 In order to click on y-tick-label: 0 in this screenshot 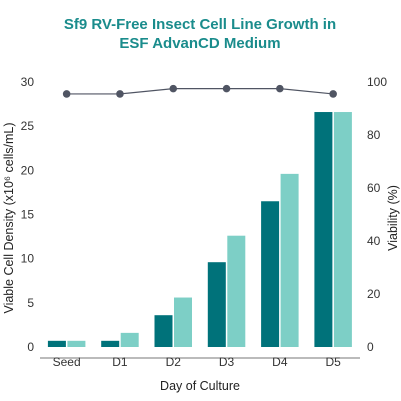, I will do `click(30, 347)`.